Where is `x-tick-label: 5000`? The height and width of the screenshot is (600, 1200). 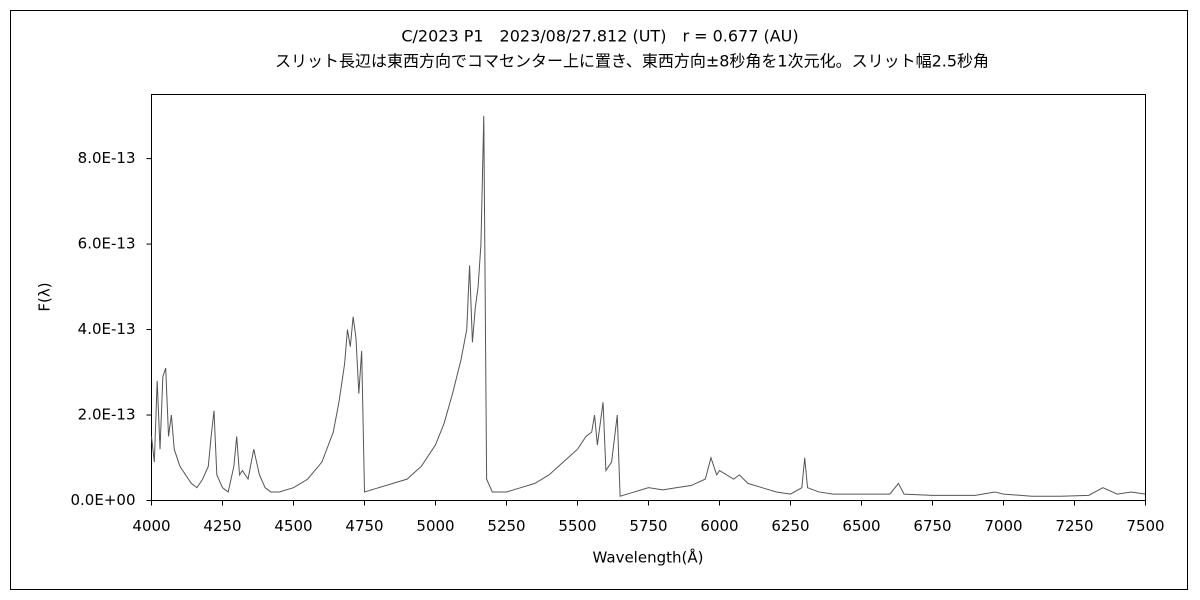 x-tick-label: 5000 is located at coordinates (435, 526).